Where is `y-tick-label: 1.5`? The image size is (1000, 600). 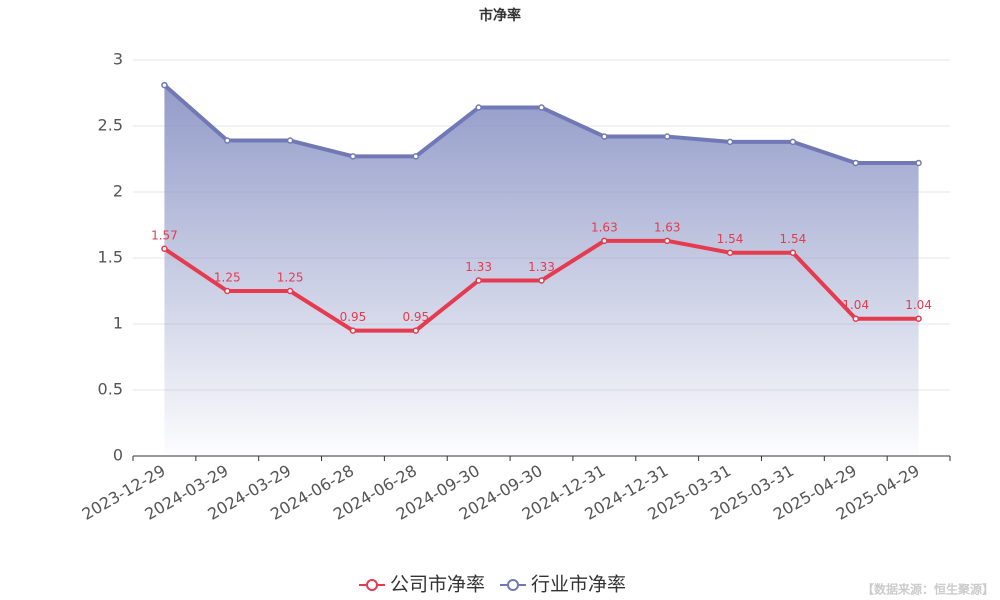
y-tick-label: 1.5 is located at coordinates (110, 257).